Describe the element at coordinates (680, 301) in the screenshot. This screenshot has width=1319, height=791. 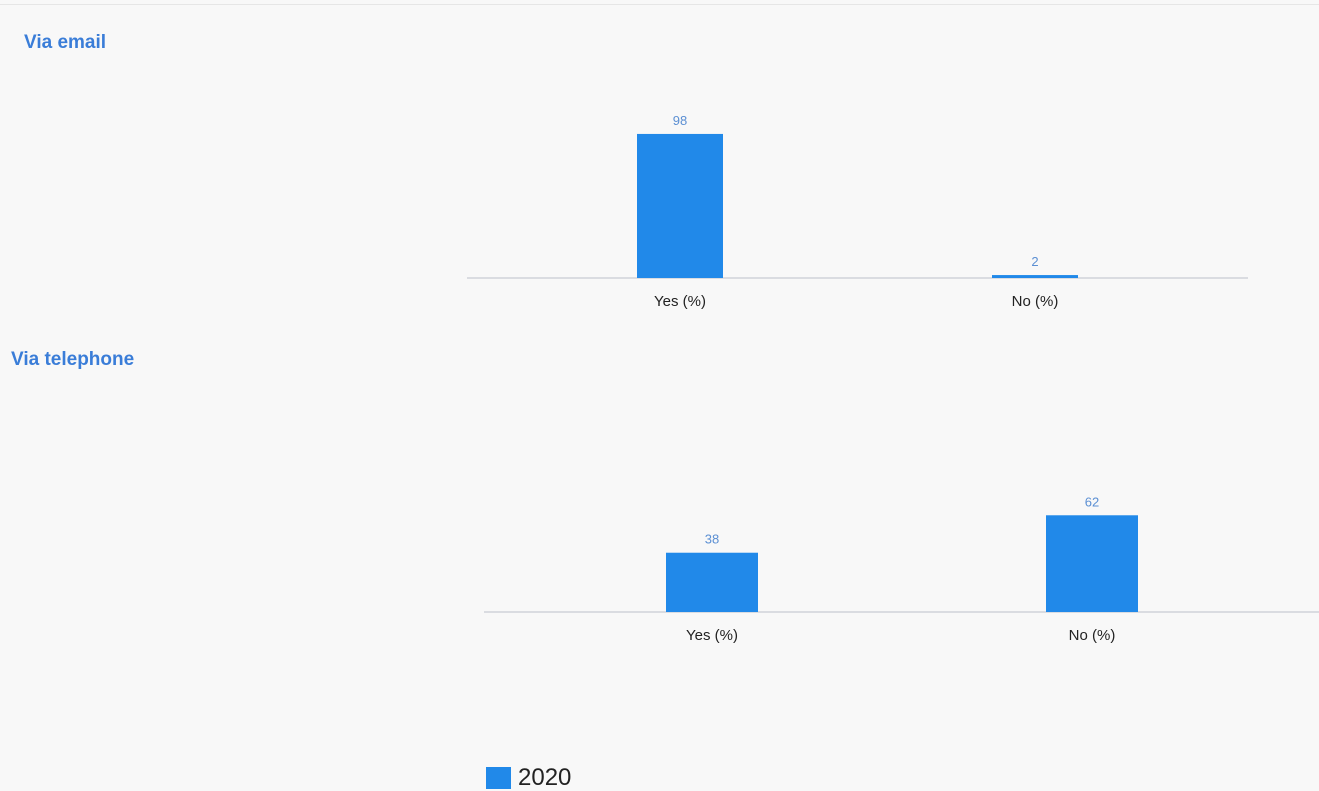
I see `email-category-label: Yes (%)` at that location.